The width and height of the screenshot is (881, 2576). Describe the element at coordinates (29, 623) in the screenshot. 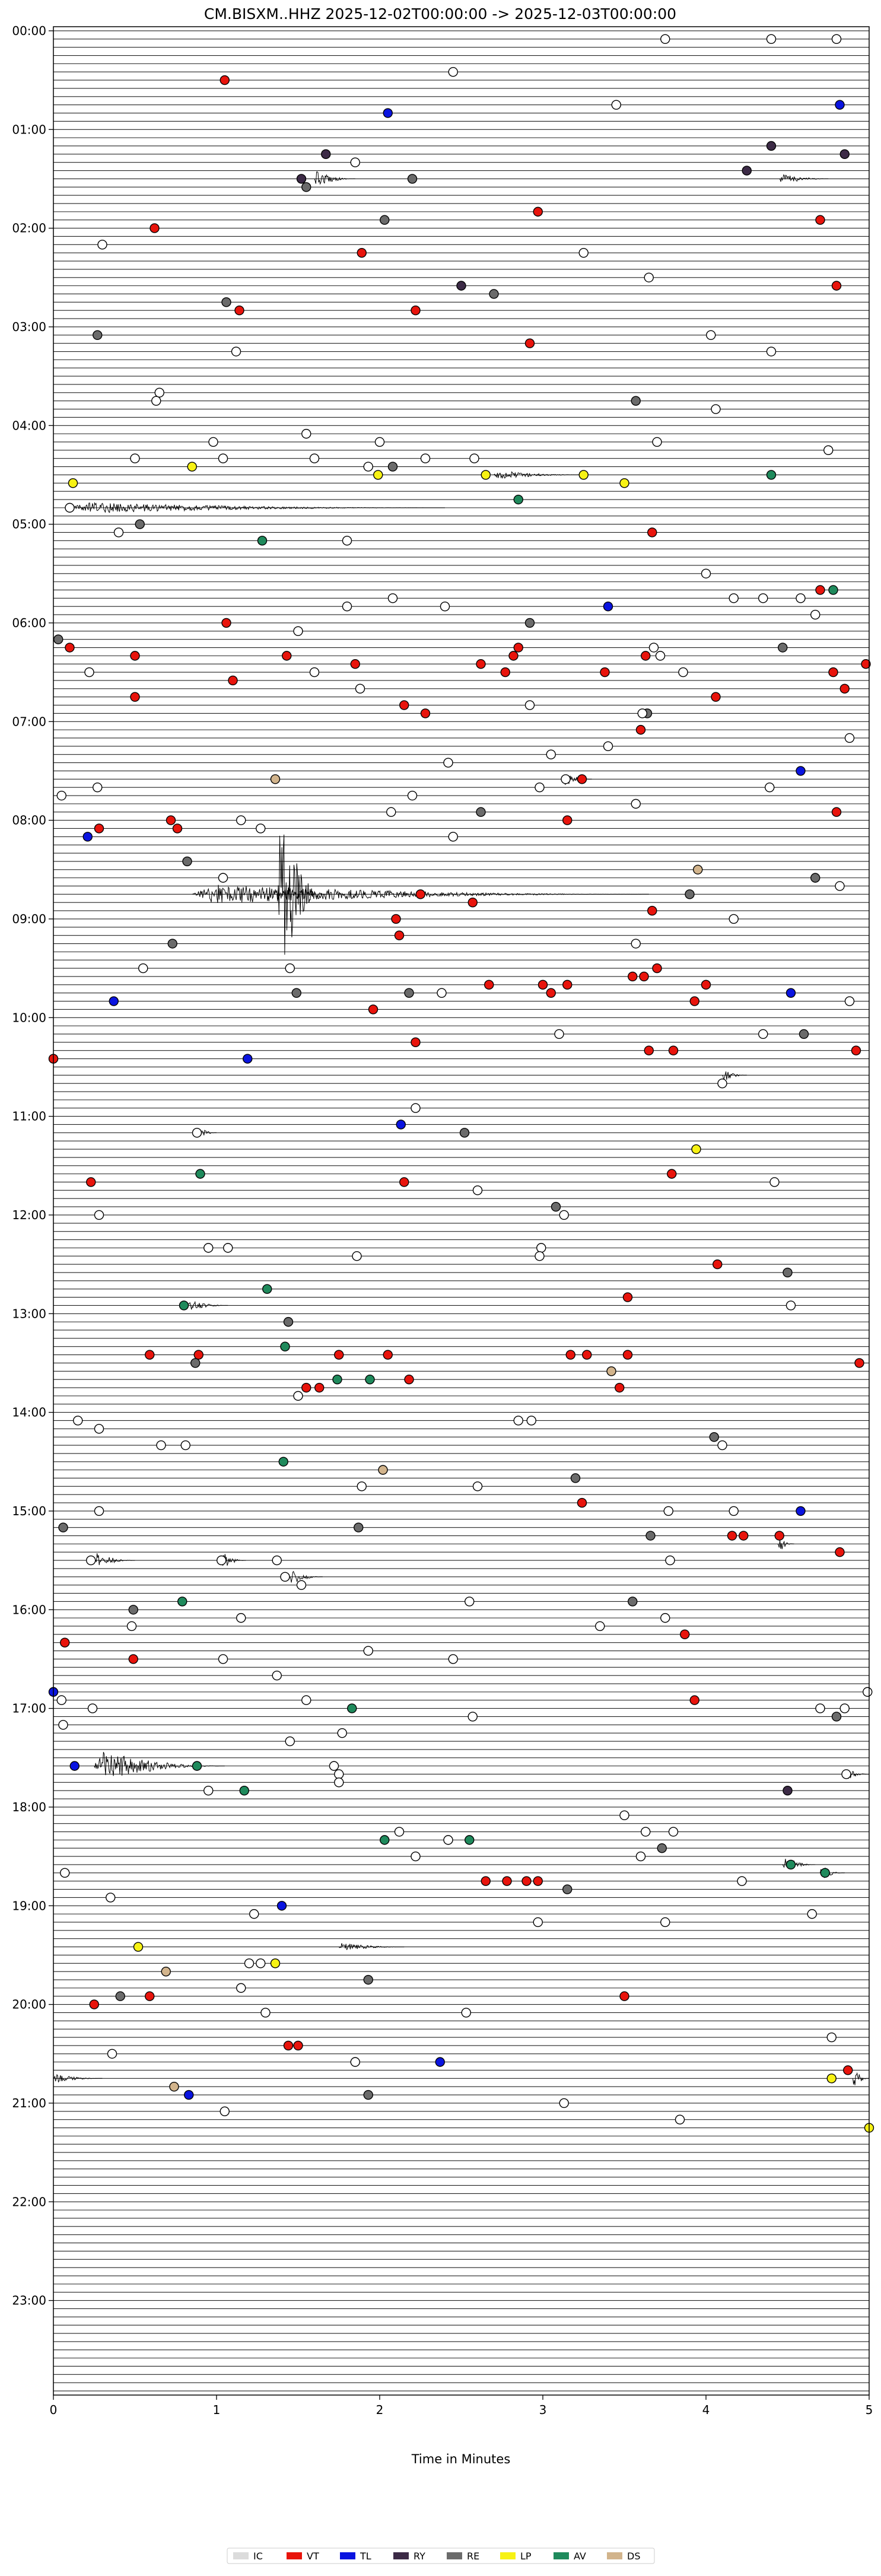

I see `y-tick-label: 06:00` at that location.